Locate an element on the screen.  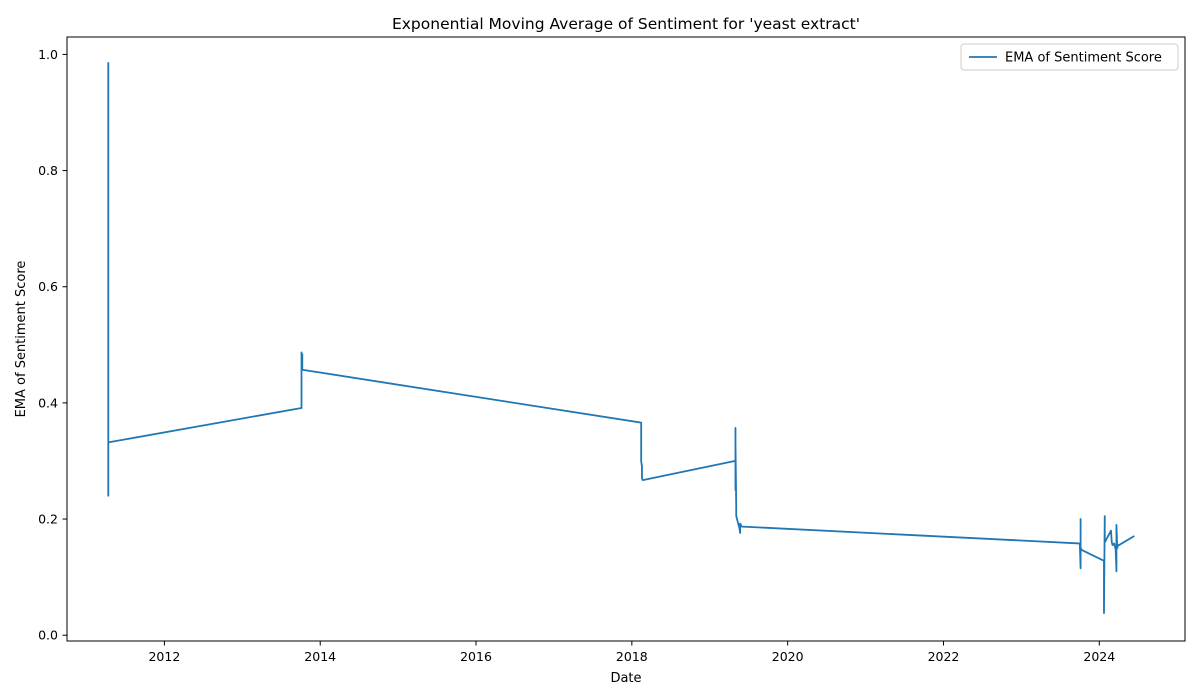
y-tick-label: 0.4 is located at coordinates (48, 402).